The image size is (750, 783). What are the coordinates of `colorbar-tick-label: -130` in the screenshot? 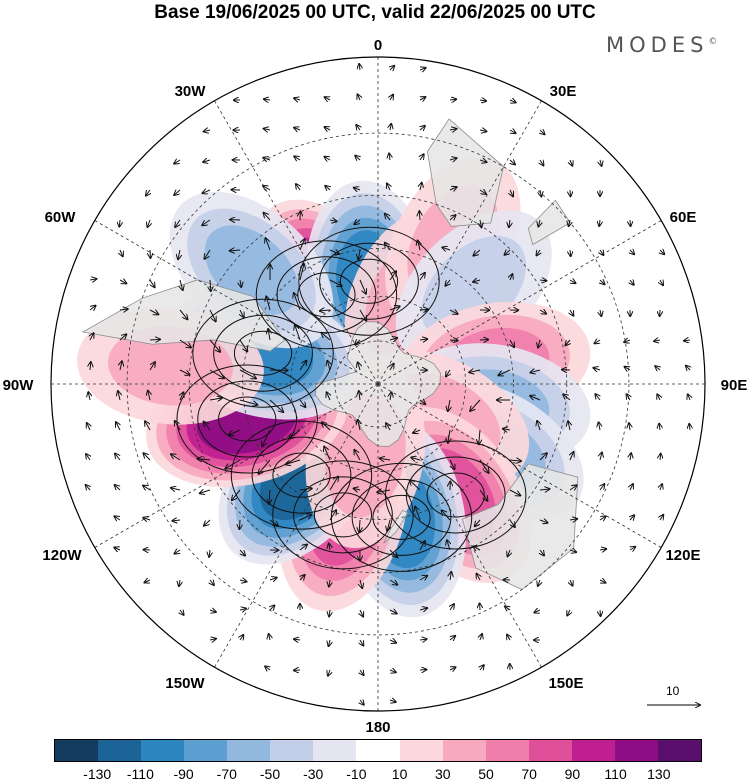 It's located at (97, 774).